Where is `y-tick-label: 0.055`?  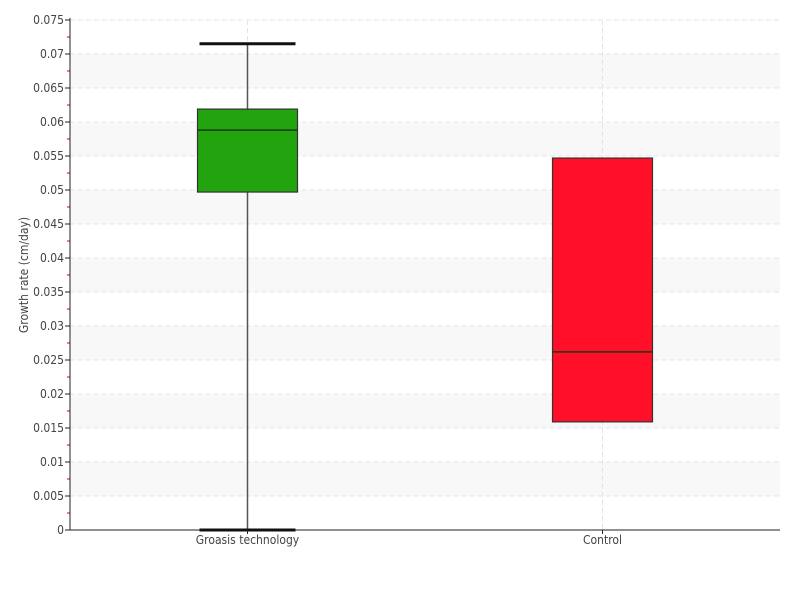 y-tick-label: 0.055 is located at coordinates (48, 156).